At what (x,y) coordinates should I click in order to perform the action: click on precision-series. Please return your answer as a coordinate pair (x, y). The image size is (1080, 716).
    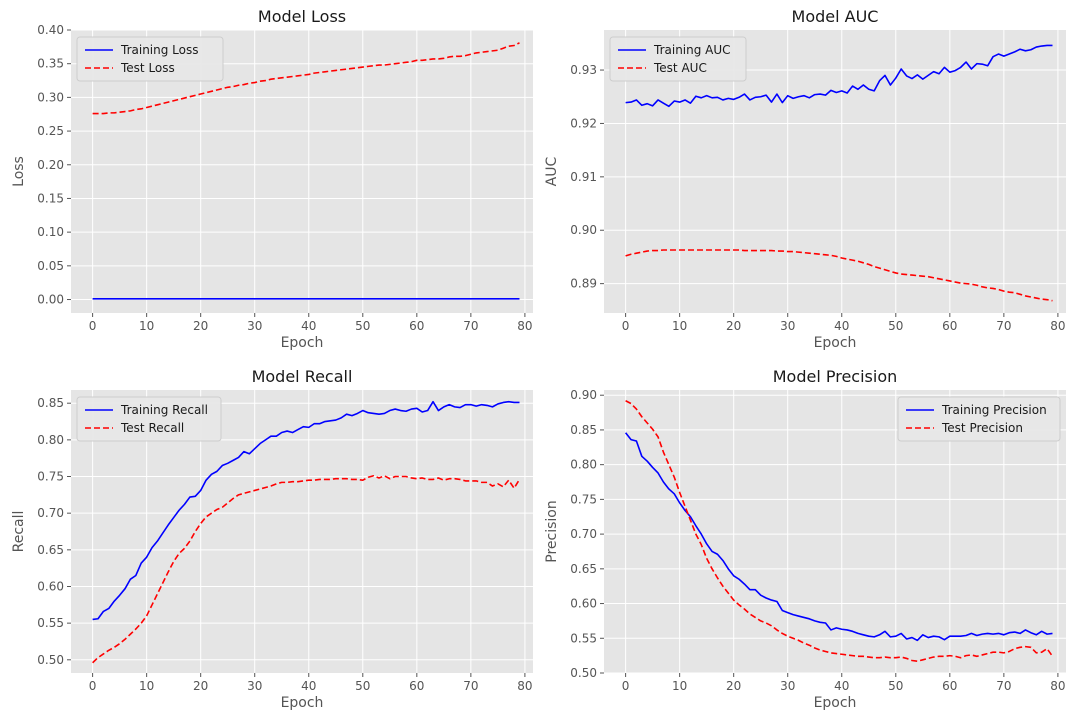
    Looking at the image, I should click on (839, 531).